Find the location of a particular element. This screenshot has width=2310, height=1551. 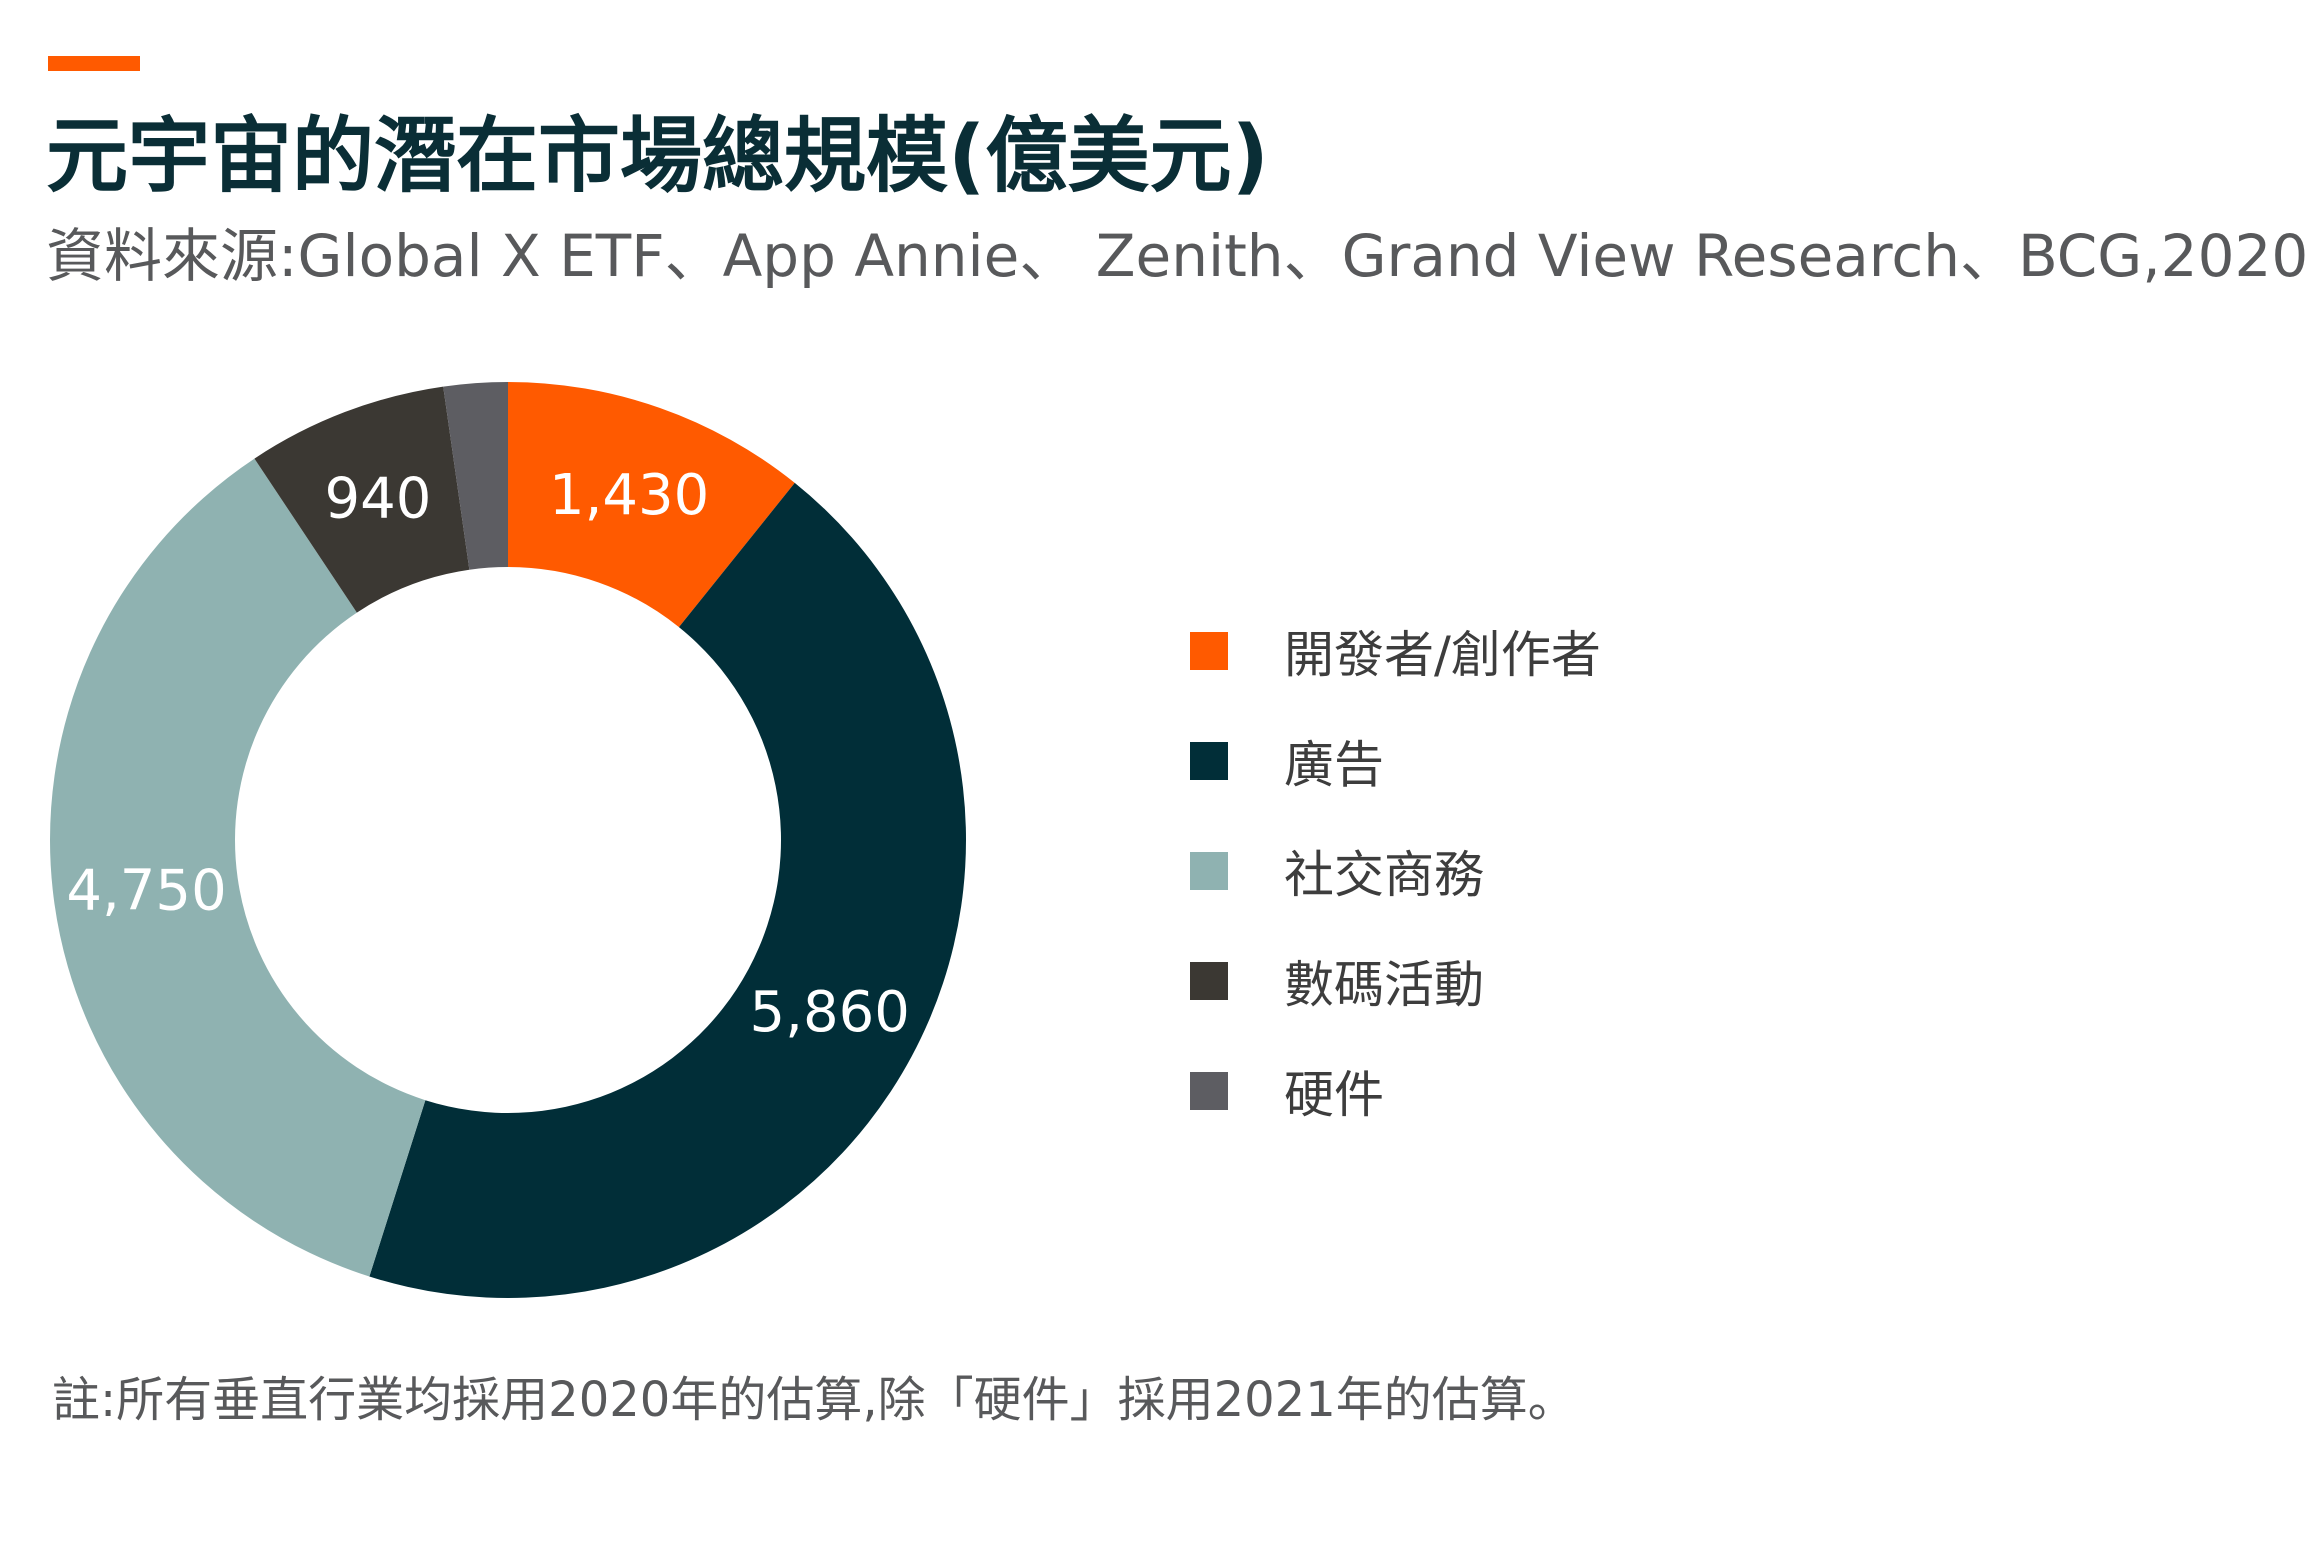

footnote: 註:所有垂直行業均採用2020年的估算,除「硬件」採用2021年的估算。 is located at coordinates (814, 1400).